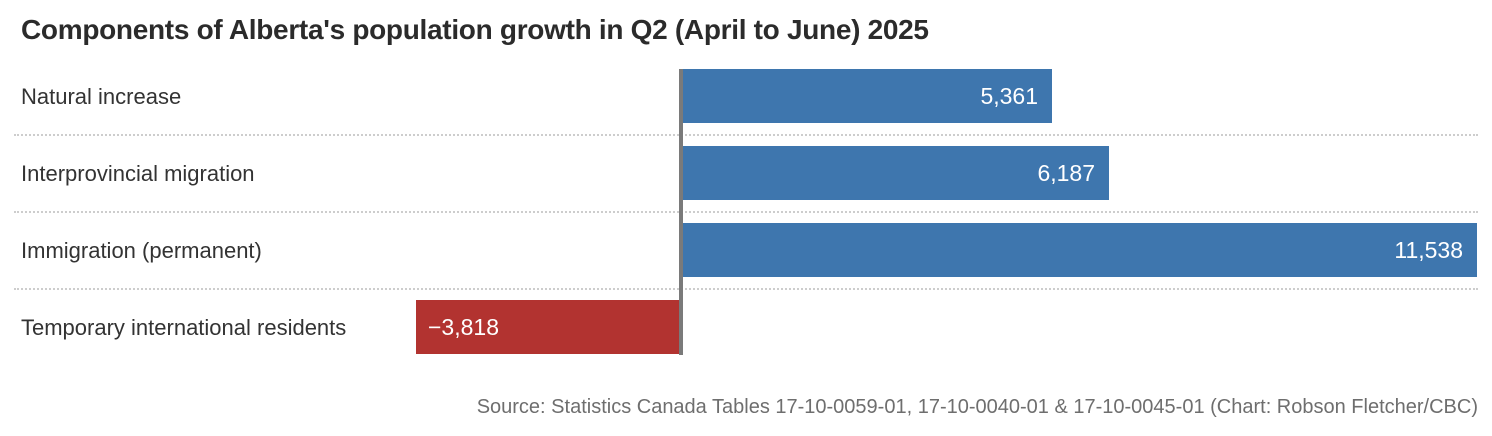 The width and height of the screenshot is (1492, 436). What do you see at coordinates (867, 96) in the screenshot?
I see `bar-positive: 5,361` at bounding box center [867, 96].